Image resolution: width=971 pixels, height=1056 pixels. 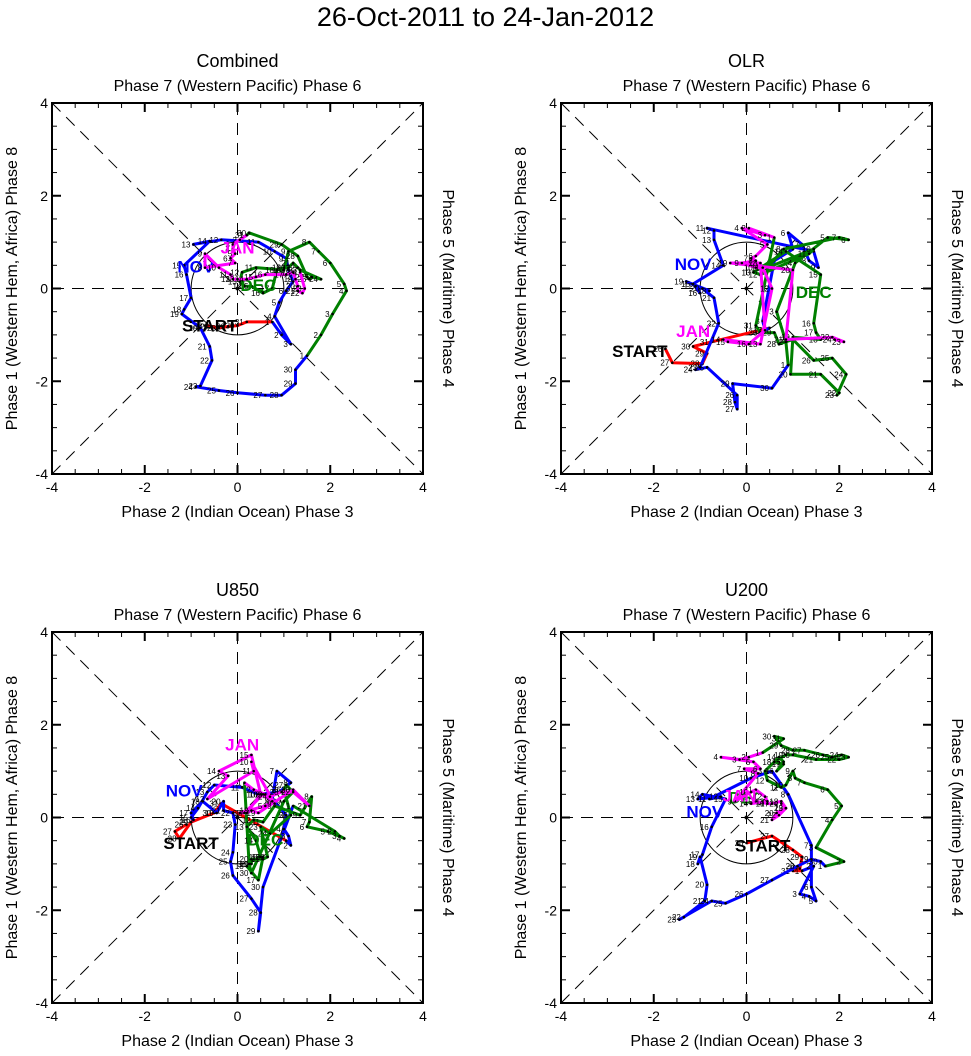 What do you see at coordinates (230, 263) in the screenshot?
I see `day-label: 7` at bounding box center [230, 263].